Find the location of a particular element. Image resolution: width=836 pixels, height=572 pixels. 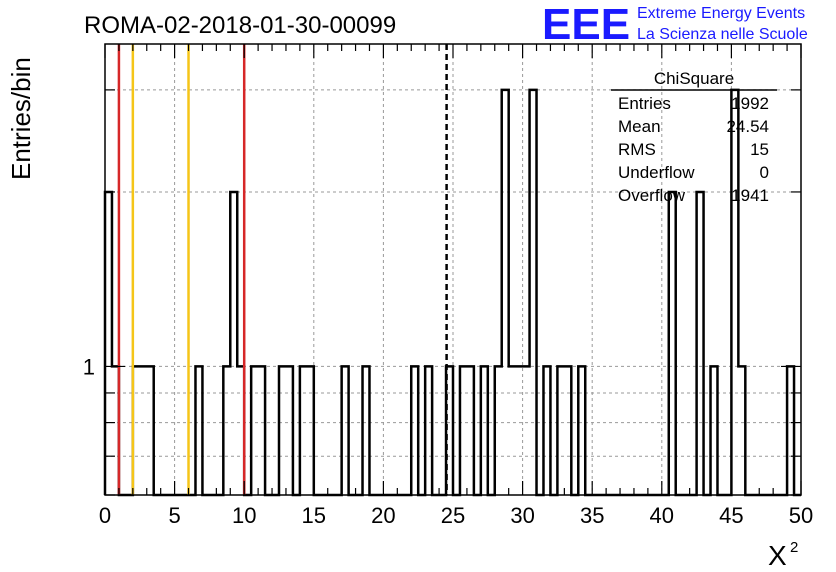

stats-value: 15 is located at coordinates (759, 149).